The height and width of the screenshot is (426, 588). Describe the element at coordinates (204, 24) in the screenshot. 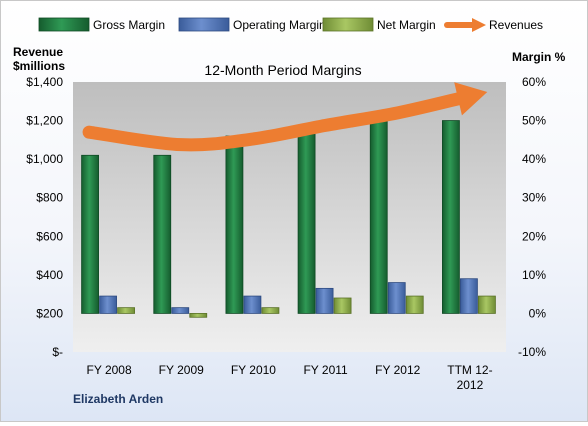

I see `legend-swatch-operating-margin` at that location.